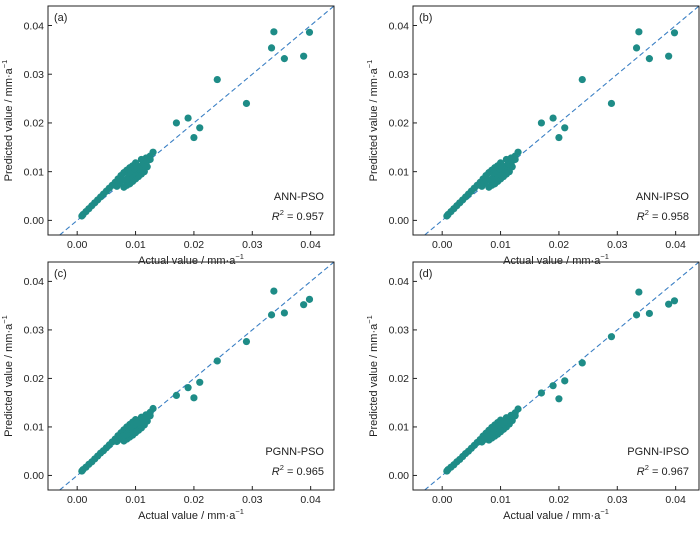 This screenshot has width=700, height=546. Describe the element at coordinates (60, 274) in the screenshot. I see `panel-label: (c)` at that location.